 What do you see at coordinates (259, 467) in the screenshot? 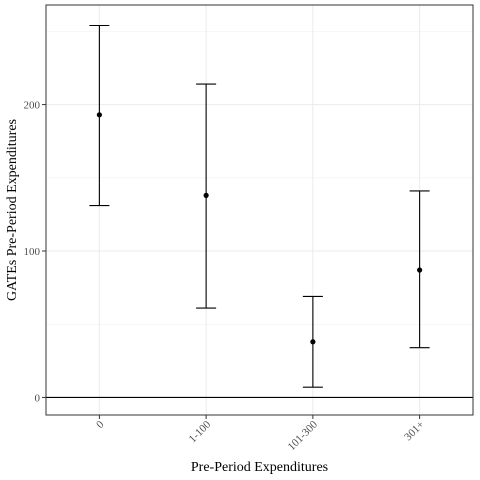
I see `x-axis-title: Pre-Period Expenditures` at bounding box center [259, 467].